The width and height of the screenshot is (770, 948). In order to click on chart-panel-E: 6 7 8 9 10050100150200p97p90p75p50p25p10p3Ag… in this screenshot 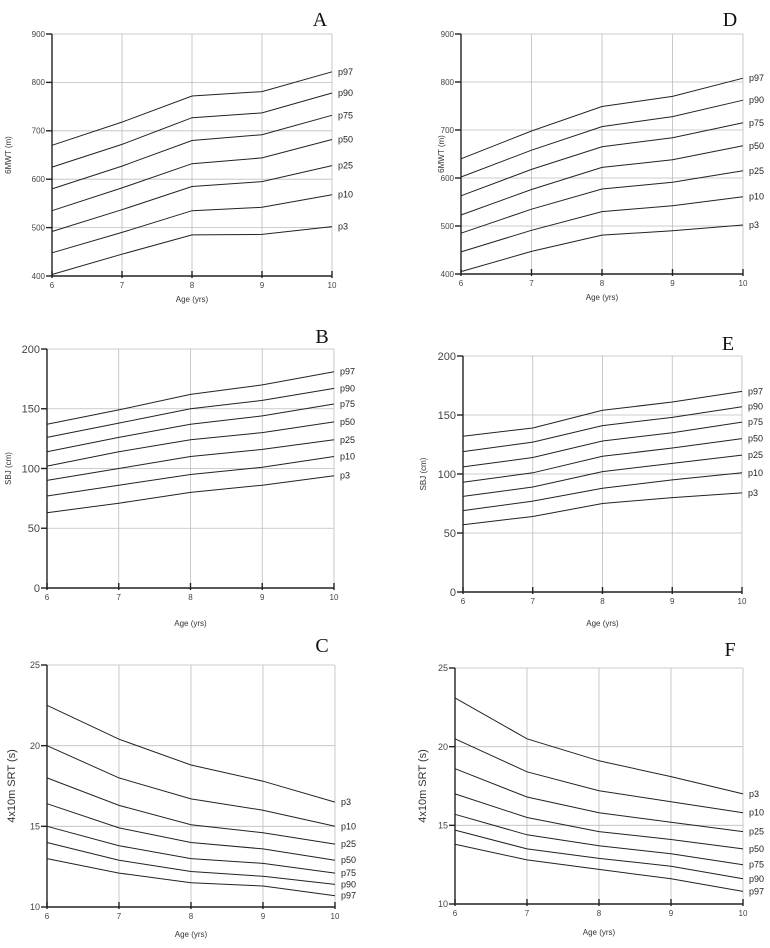, I will do `click(591, 480)`.